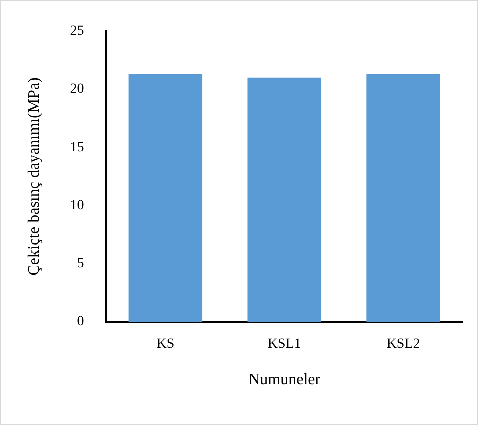 This screenshot has height=425, width=478. Describe the element at coordinates (285, 344) in the screenshot. I see `x-tick-label: KSL1` at that location.